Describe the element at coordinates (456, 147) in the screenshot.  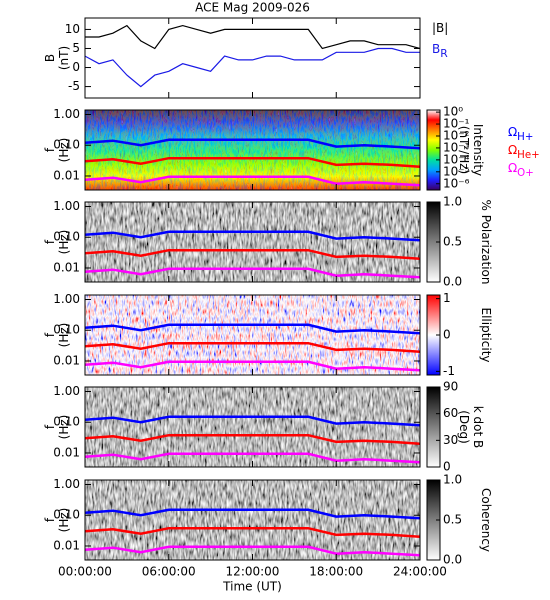
I see `colorbar-tick-label: 10⁻³` at that location.